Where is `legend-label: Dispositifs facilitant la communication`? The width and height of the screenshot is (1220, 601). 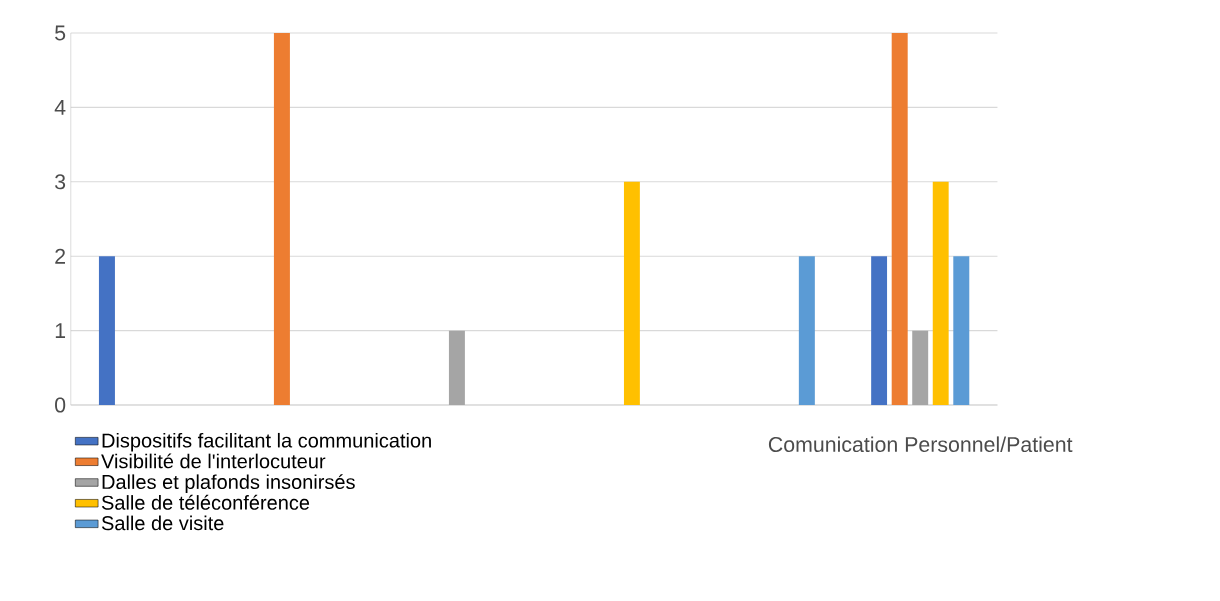 legend-label: Dispositifs facilitant la communication is located at coordinates (266, 442).